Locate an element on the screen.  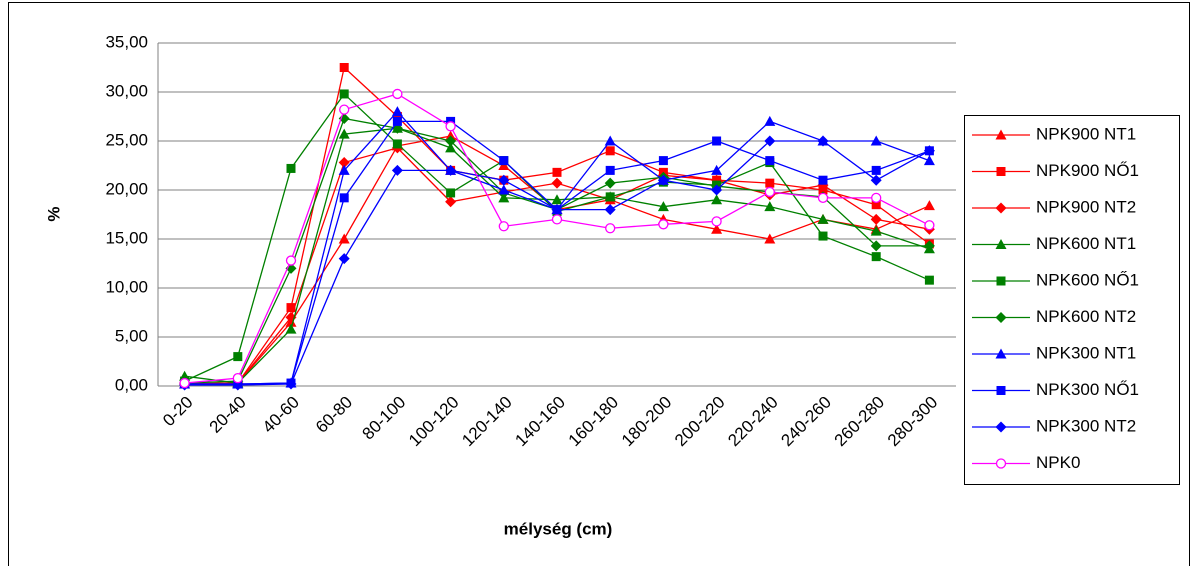
y-tick-label: 30,00 is located at coordinates (126, 90).